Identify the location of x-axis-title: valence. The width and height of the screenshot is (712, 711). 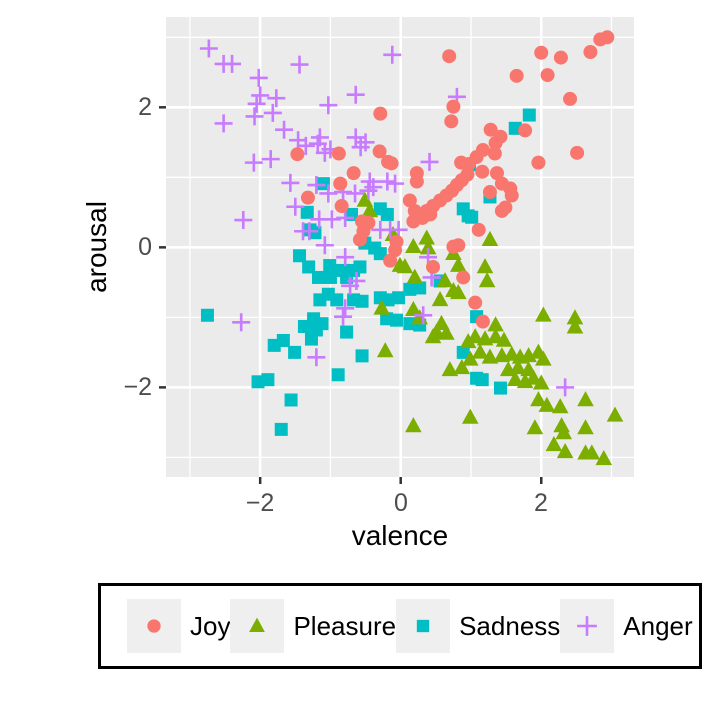
(400, 535).